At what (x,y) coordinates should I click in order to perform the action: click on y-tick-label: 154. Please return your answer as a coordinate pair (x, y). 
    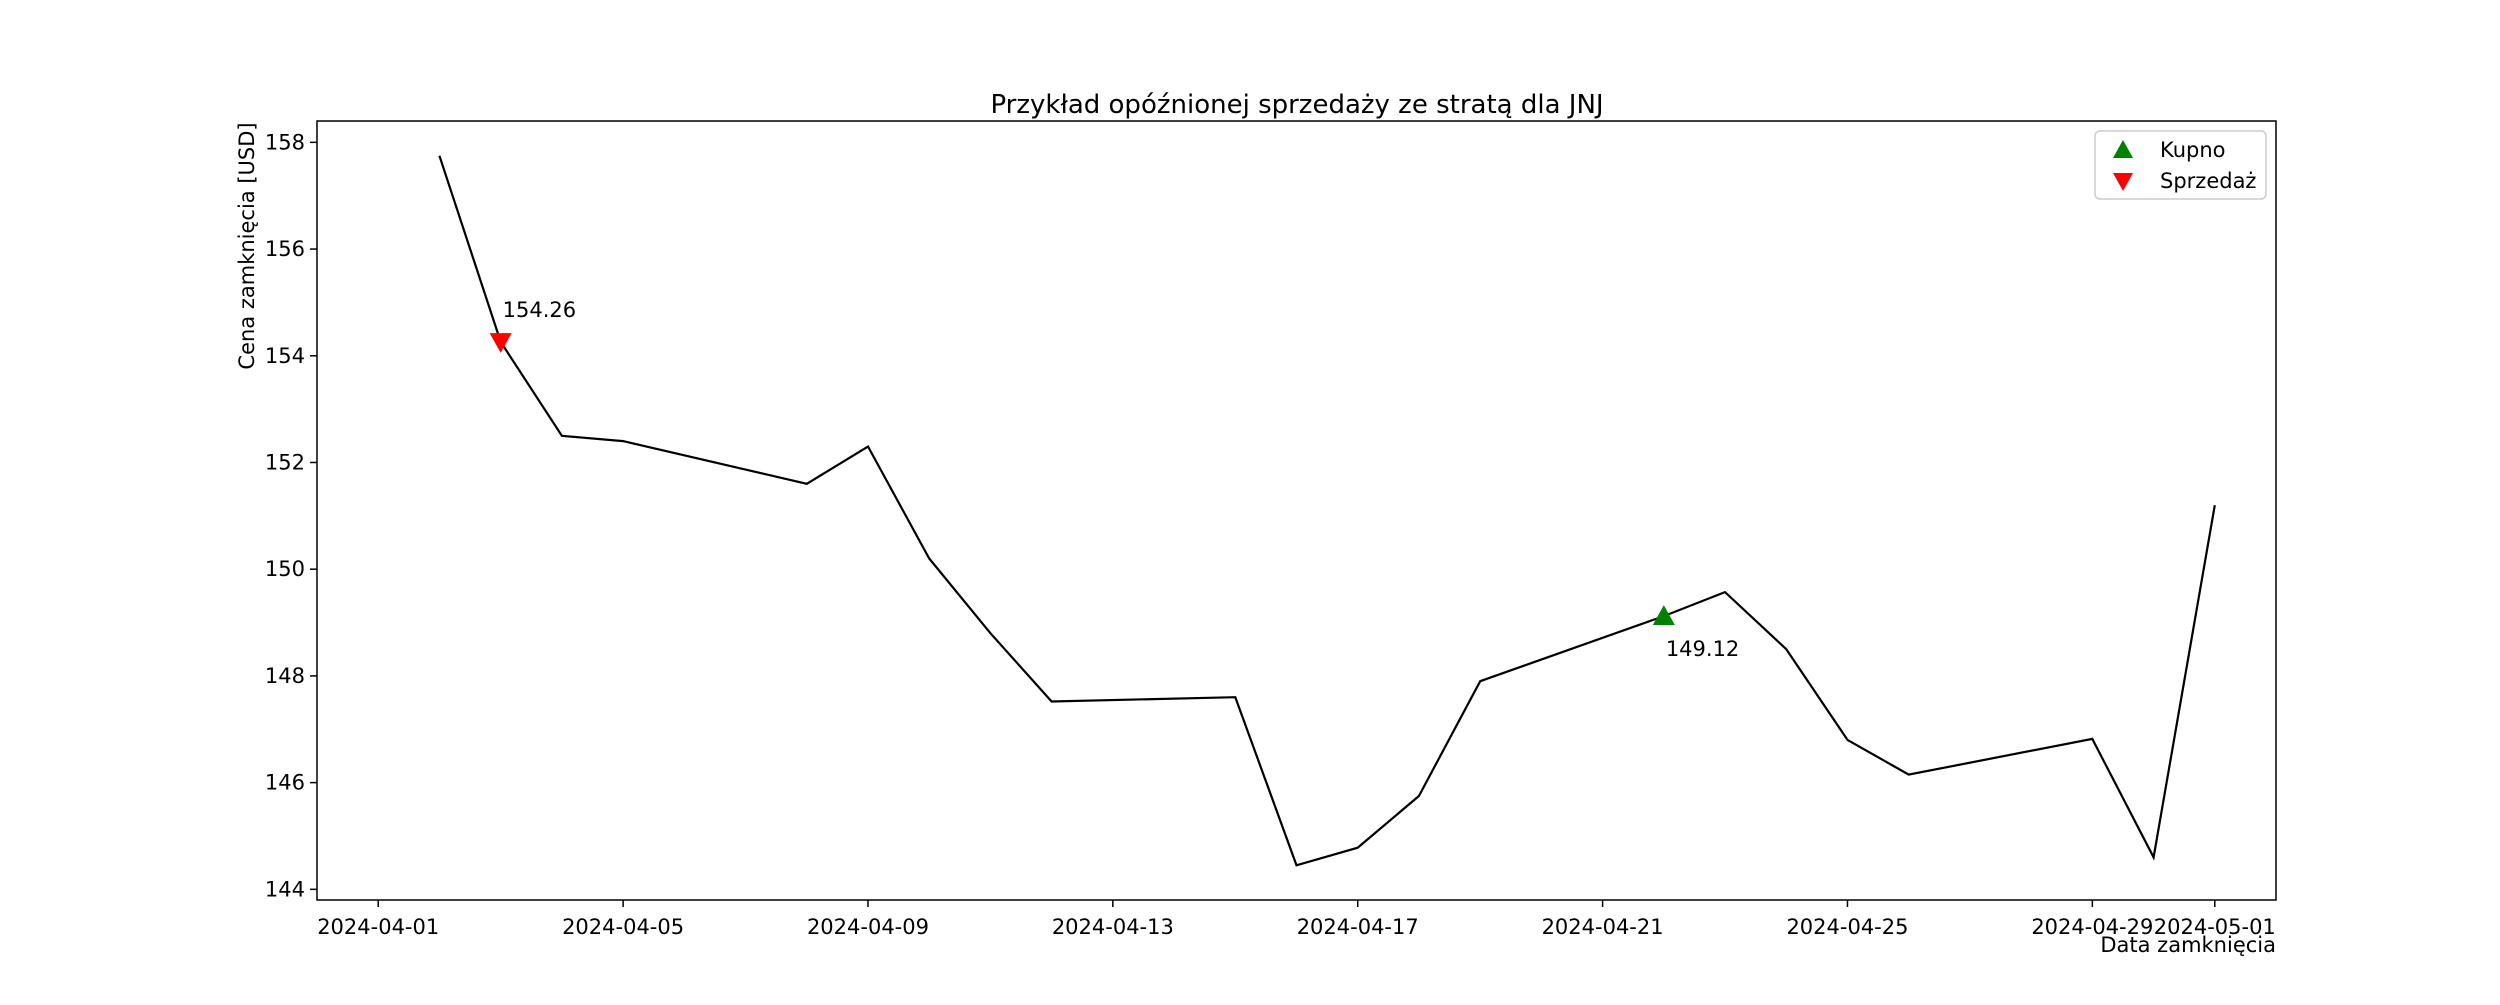
    Looking at the image, I should click on (285, 356).